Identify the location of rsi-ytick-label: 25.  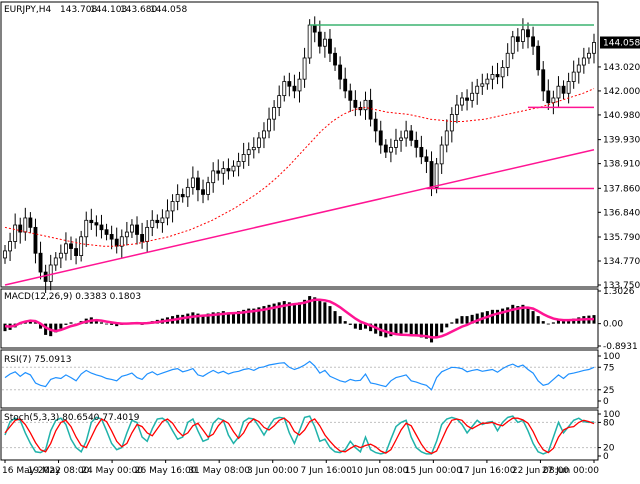
(608, 391).